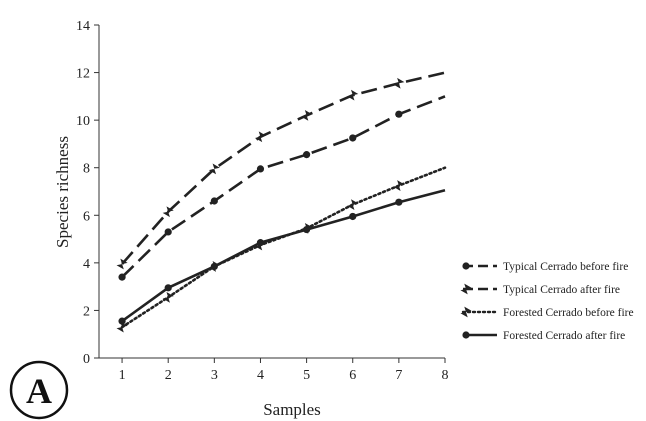  What do you see at coordinates (260, 375) in the screenshot?
I see `x-tick-label: 4` at bounding box center [260, 375].